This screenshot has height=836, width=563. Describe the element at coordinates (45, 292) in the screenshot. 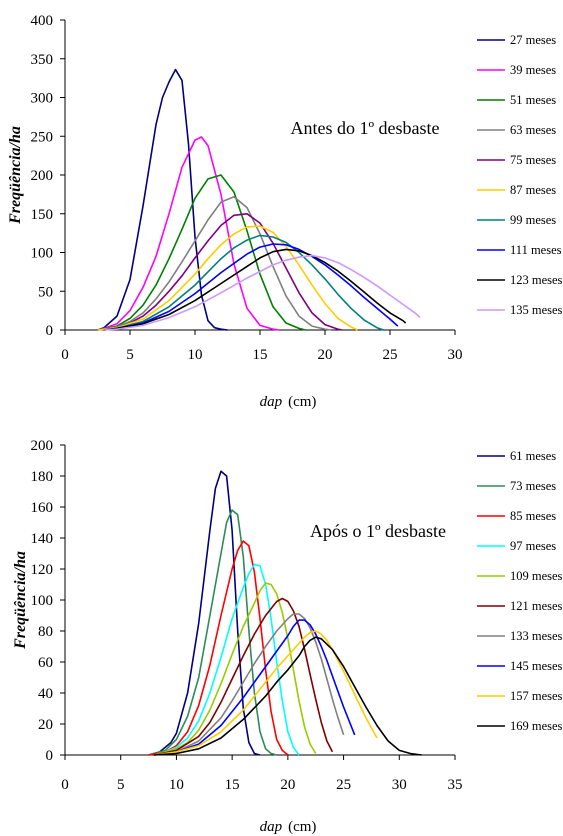

I see `y-tick-label: 50` at that location.